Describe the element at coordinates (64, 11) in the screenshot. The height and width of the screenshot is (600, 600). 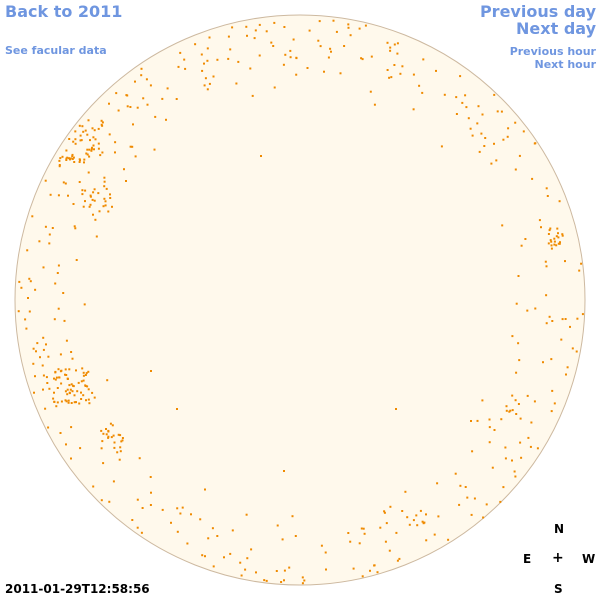
I see `back-to-year-link: Back to 2011` at that location.